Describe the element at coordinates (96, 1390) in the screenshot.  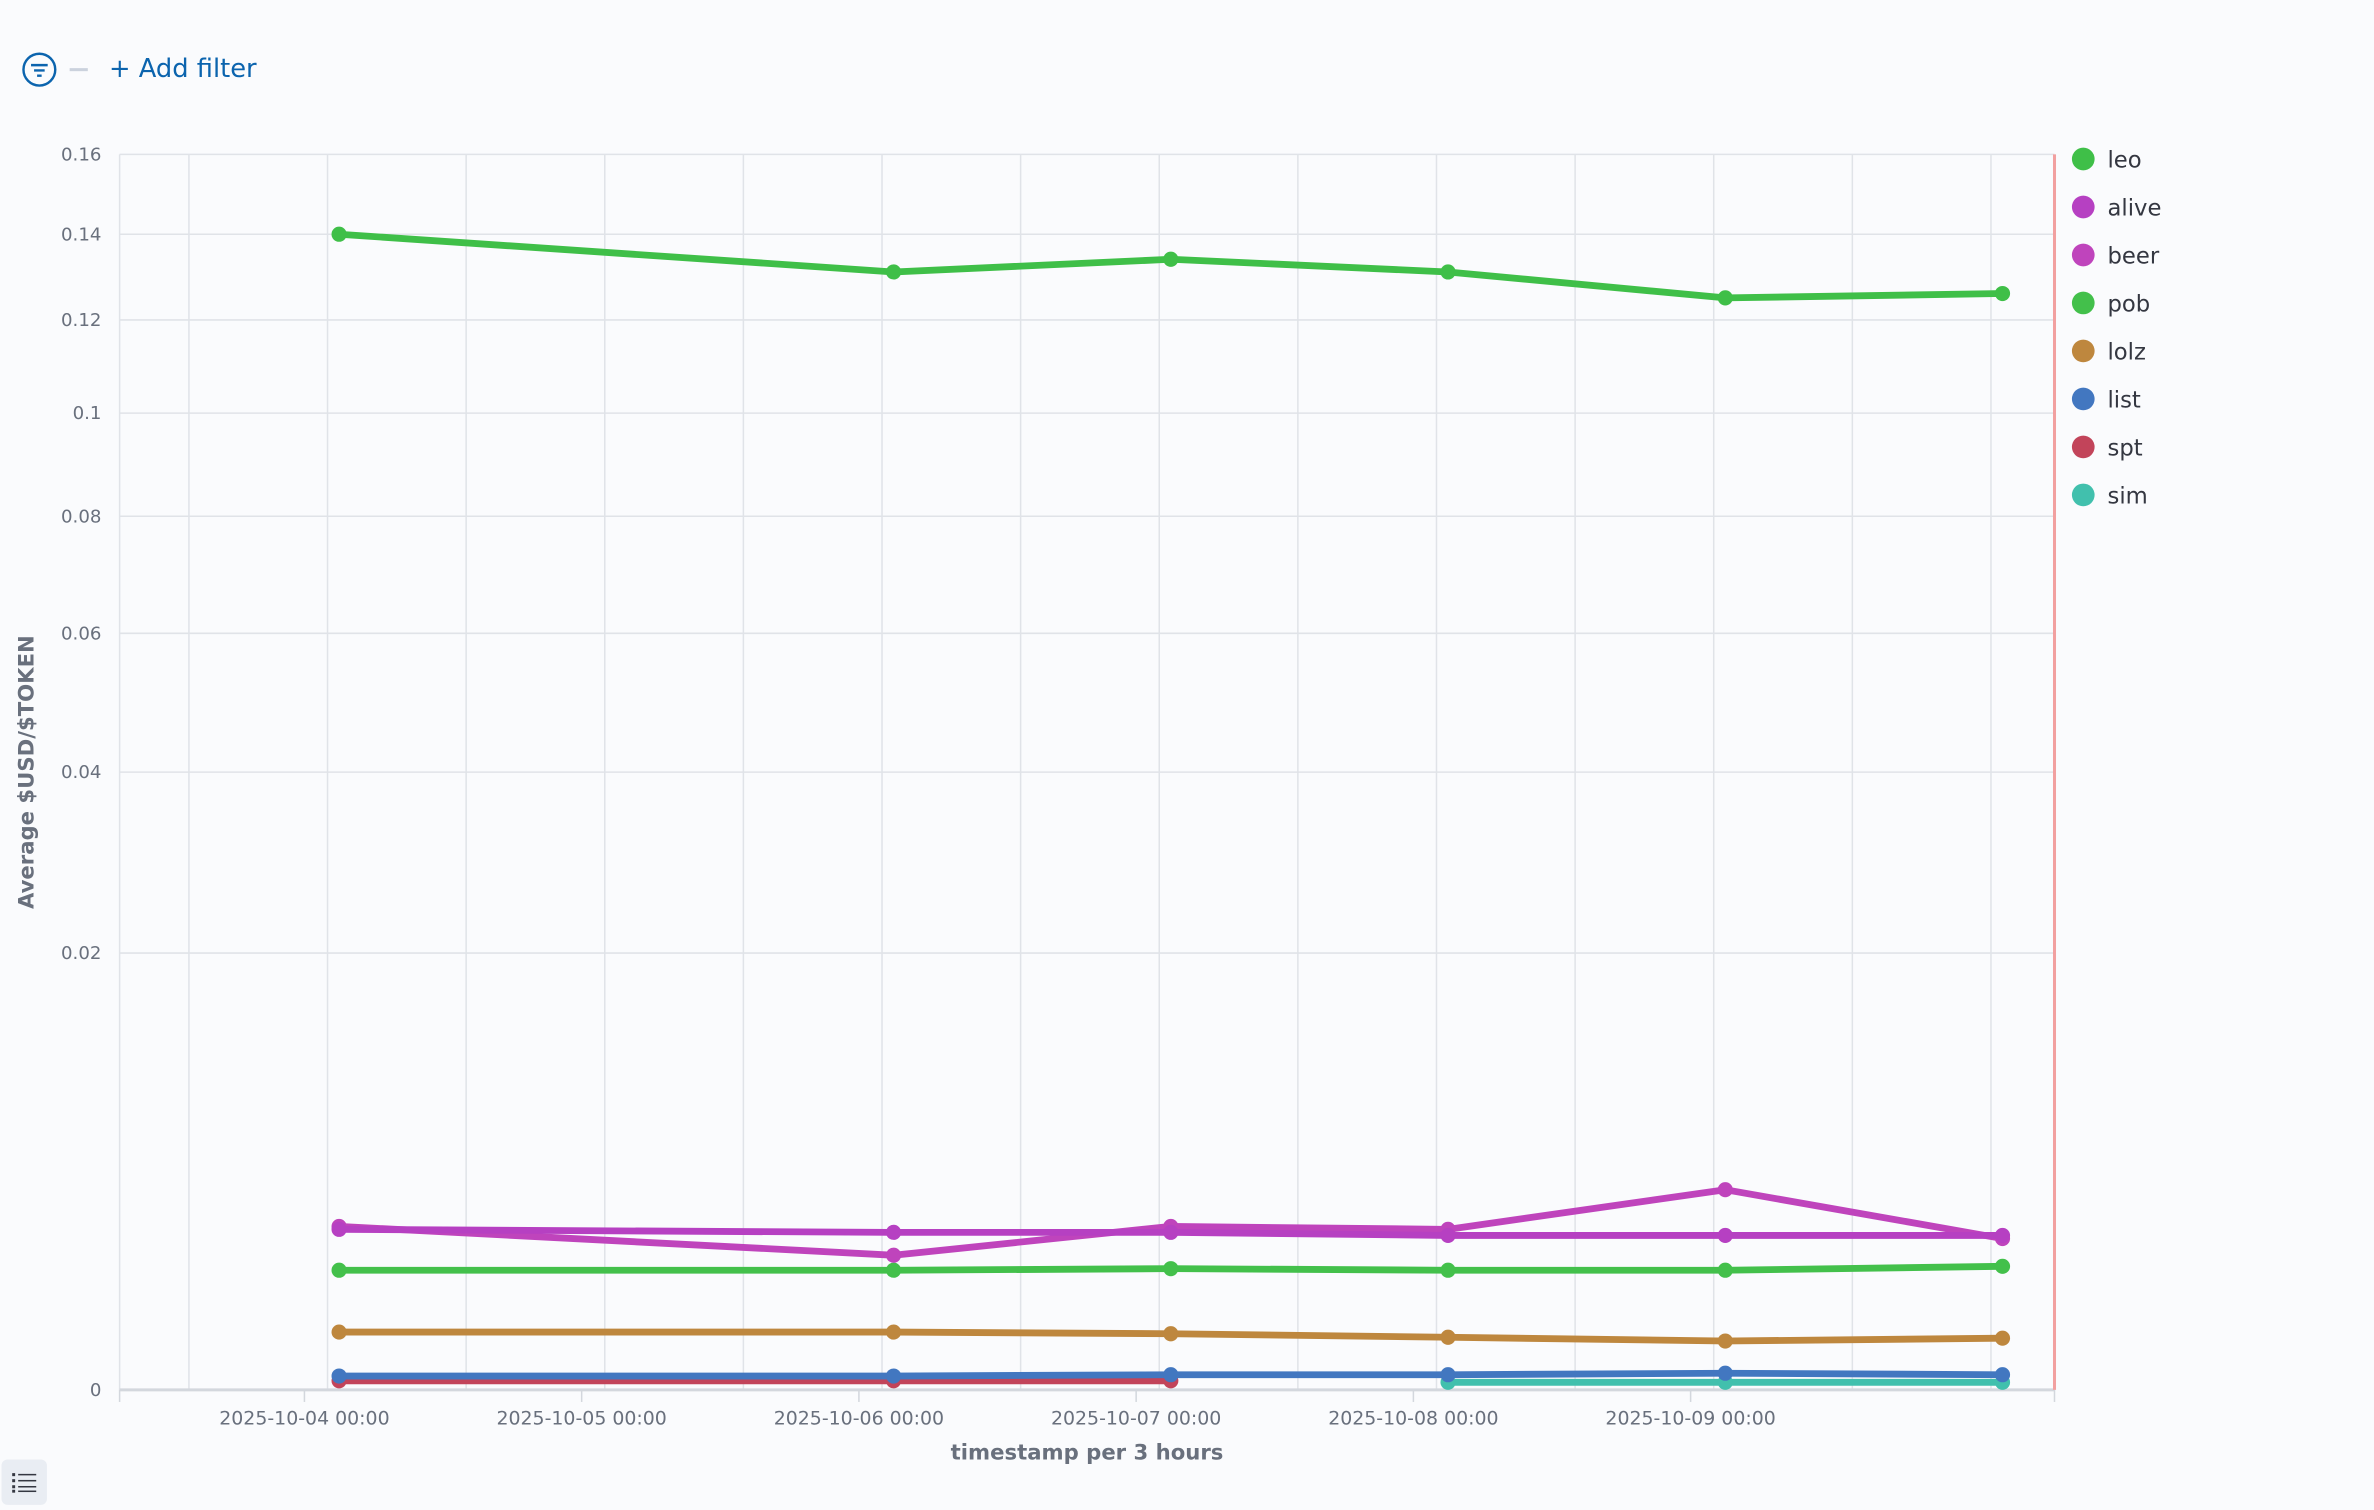
I see `y-tick-label: 0` at that location.